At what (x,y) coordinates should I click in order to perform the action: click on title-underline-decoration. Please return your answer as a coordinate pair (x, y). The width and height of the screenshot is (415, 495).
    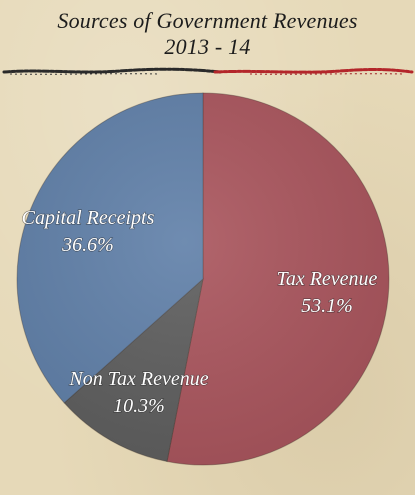
    Looking at the image, I should click on (208, 71).